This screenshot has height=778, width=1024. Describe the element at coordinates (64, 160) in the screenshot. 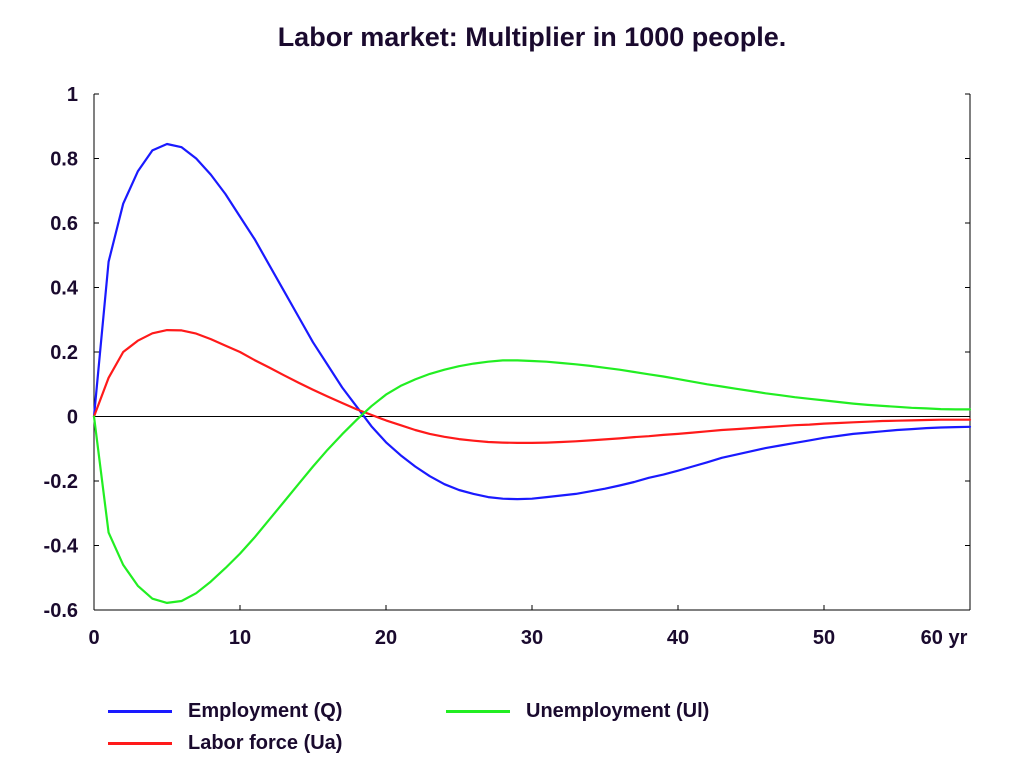

I see `y-tick-label: 0.8` at that location.